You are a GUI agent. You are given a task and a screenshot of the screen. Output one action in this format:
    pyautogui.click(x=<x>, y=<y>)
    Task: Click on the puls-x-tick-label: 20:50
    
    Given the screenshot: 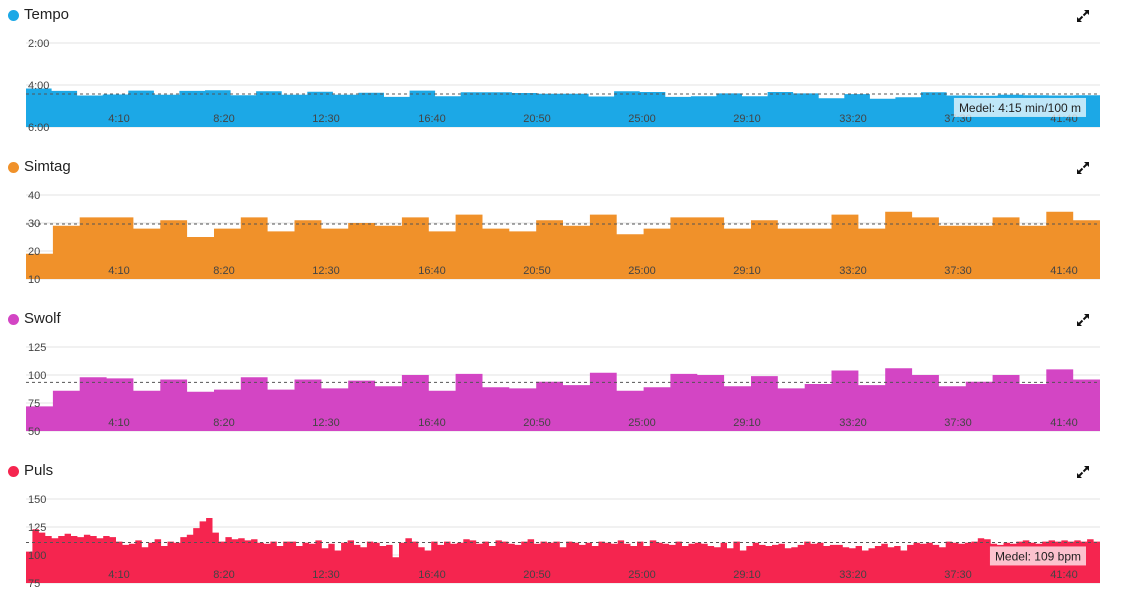 What is the action you would take?
    pyautogui.click(x=537, y=575)
    